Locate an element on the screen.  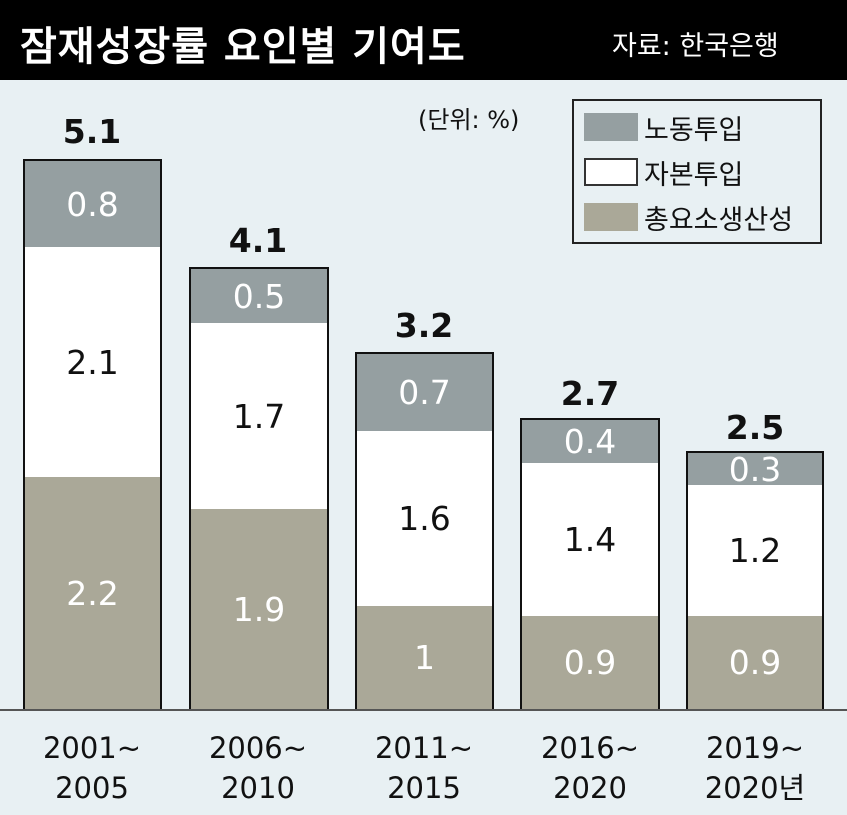
x-tick-label: 2006~ 2010 is located at coordinates (258, 768).